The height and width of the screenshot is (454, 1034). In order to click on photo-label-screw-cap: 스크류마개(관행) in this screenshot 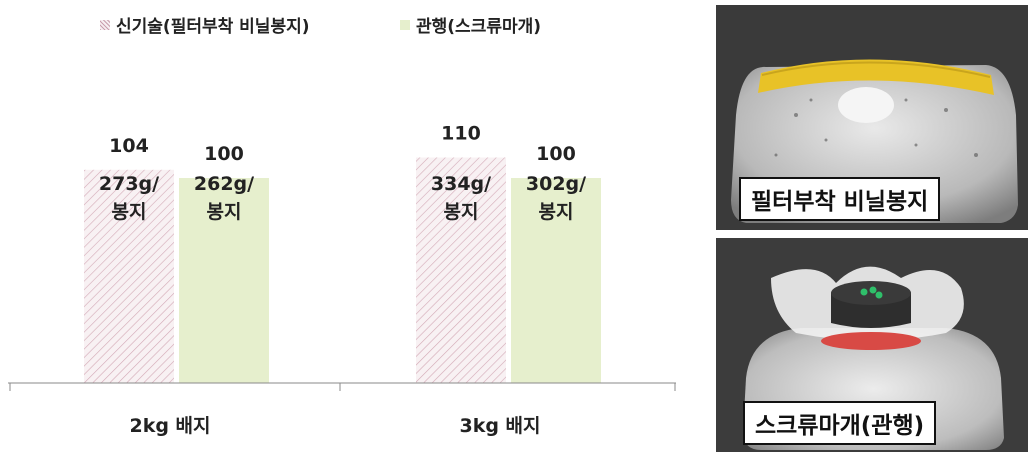, I will do `click(840, 423)`.